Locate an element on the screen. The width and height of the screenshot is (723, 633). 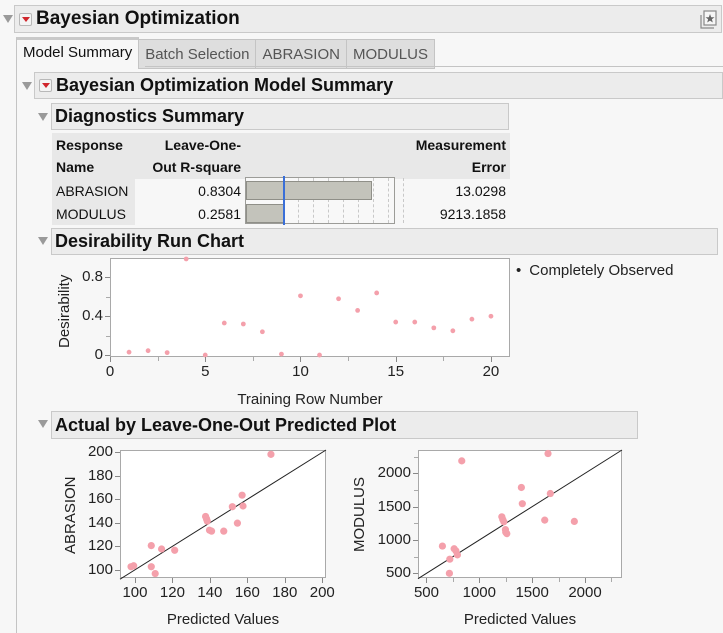
diagnostics-disclosure-icon is located at coordinates (43, 117).